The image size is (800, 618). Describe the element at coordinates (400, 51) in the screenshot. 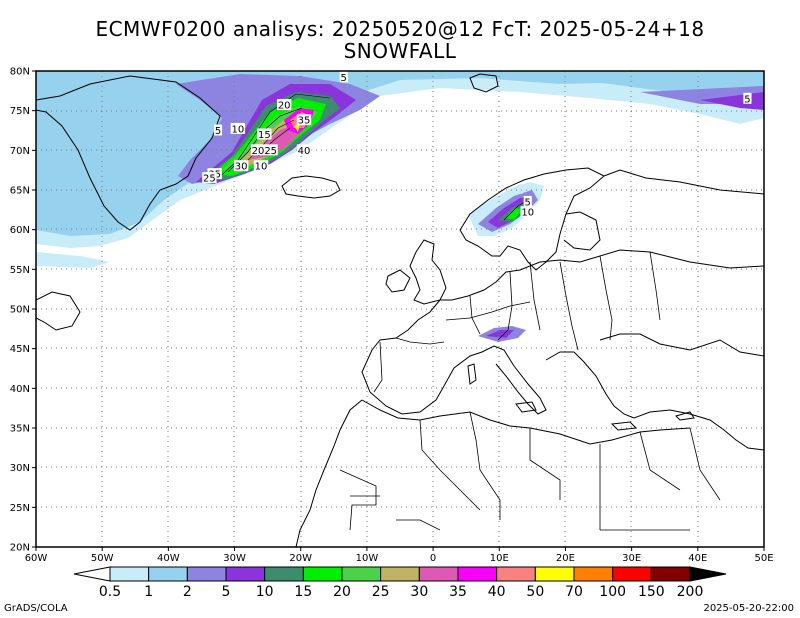

I see `map-subtitle: SNOWFALL` at that location.